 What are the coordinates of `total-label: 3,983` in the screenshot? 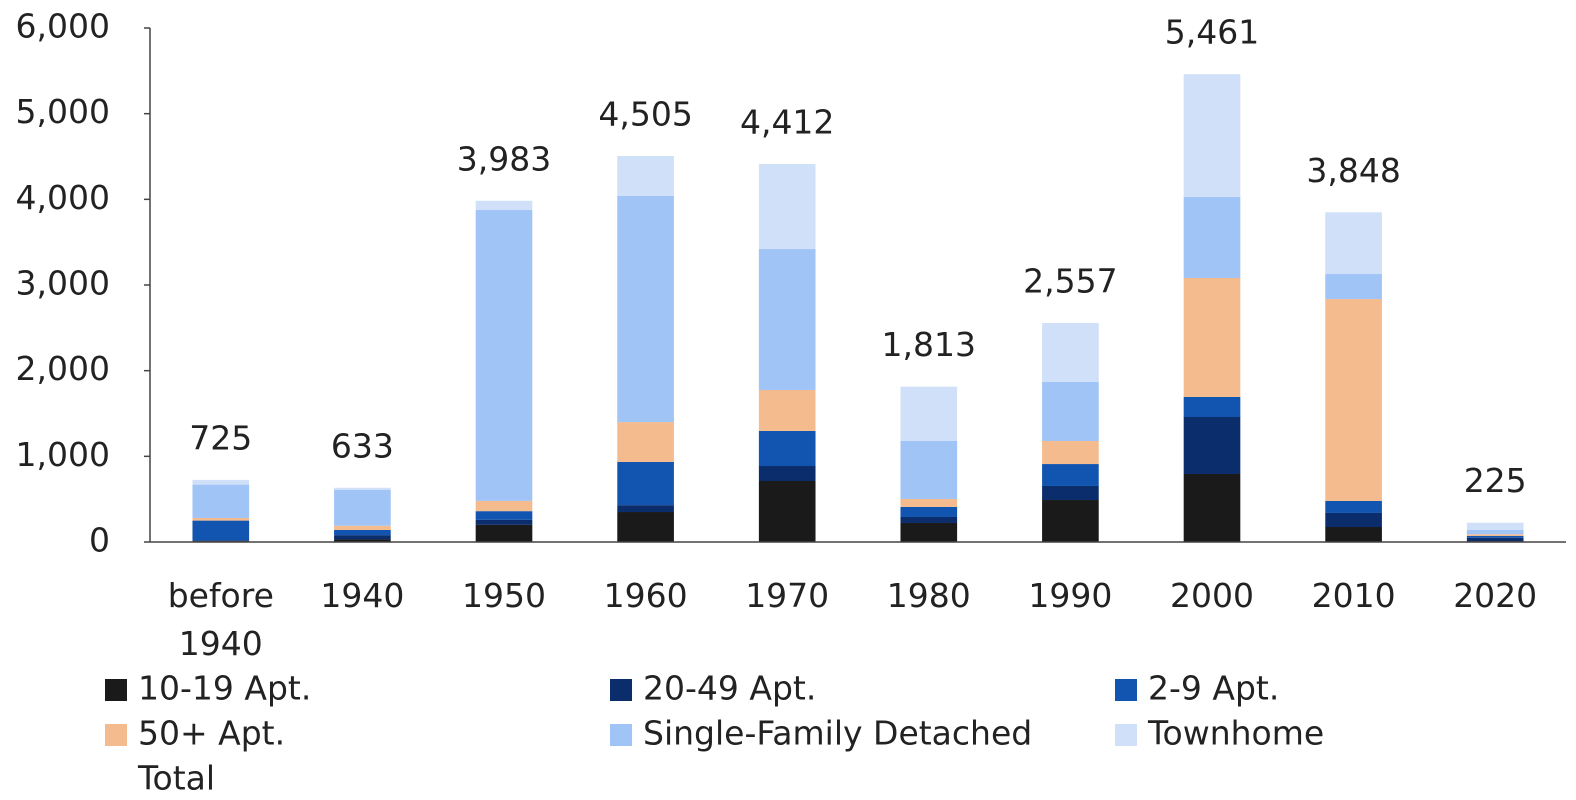 It's located at (504, 158).